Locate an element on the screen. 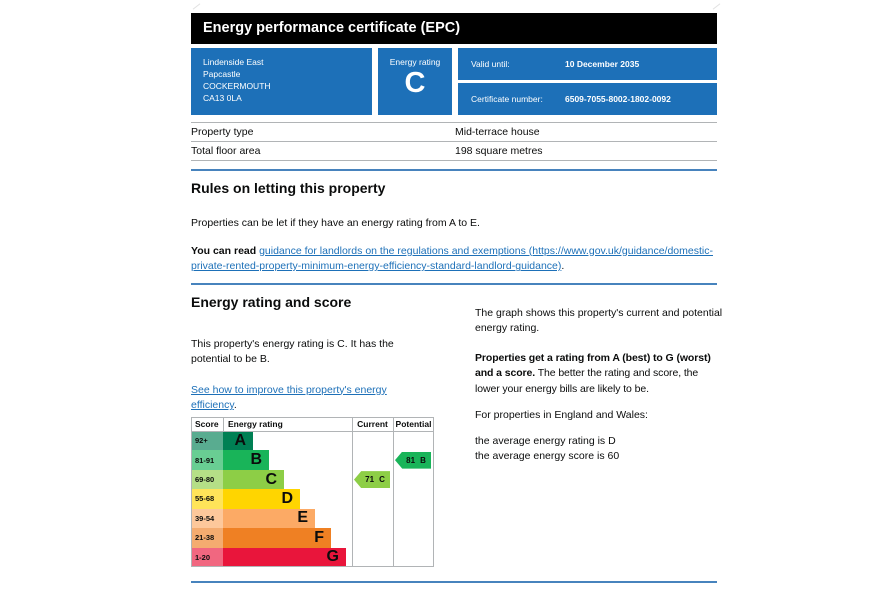 The height and width of the screenshot is (600, 877). band-letter-d: D is located at coordinates (287, 498).